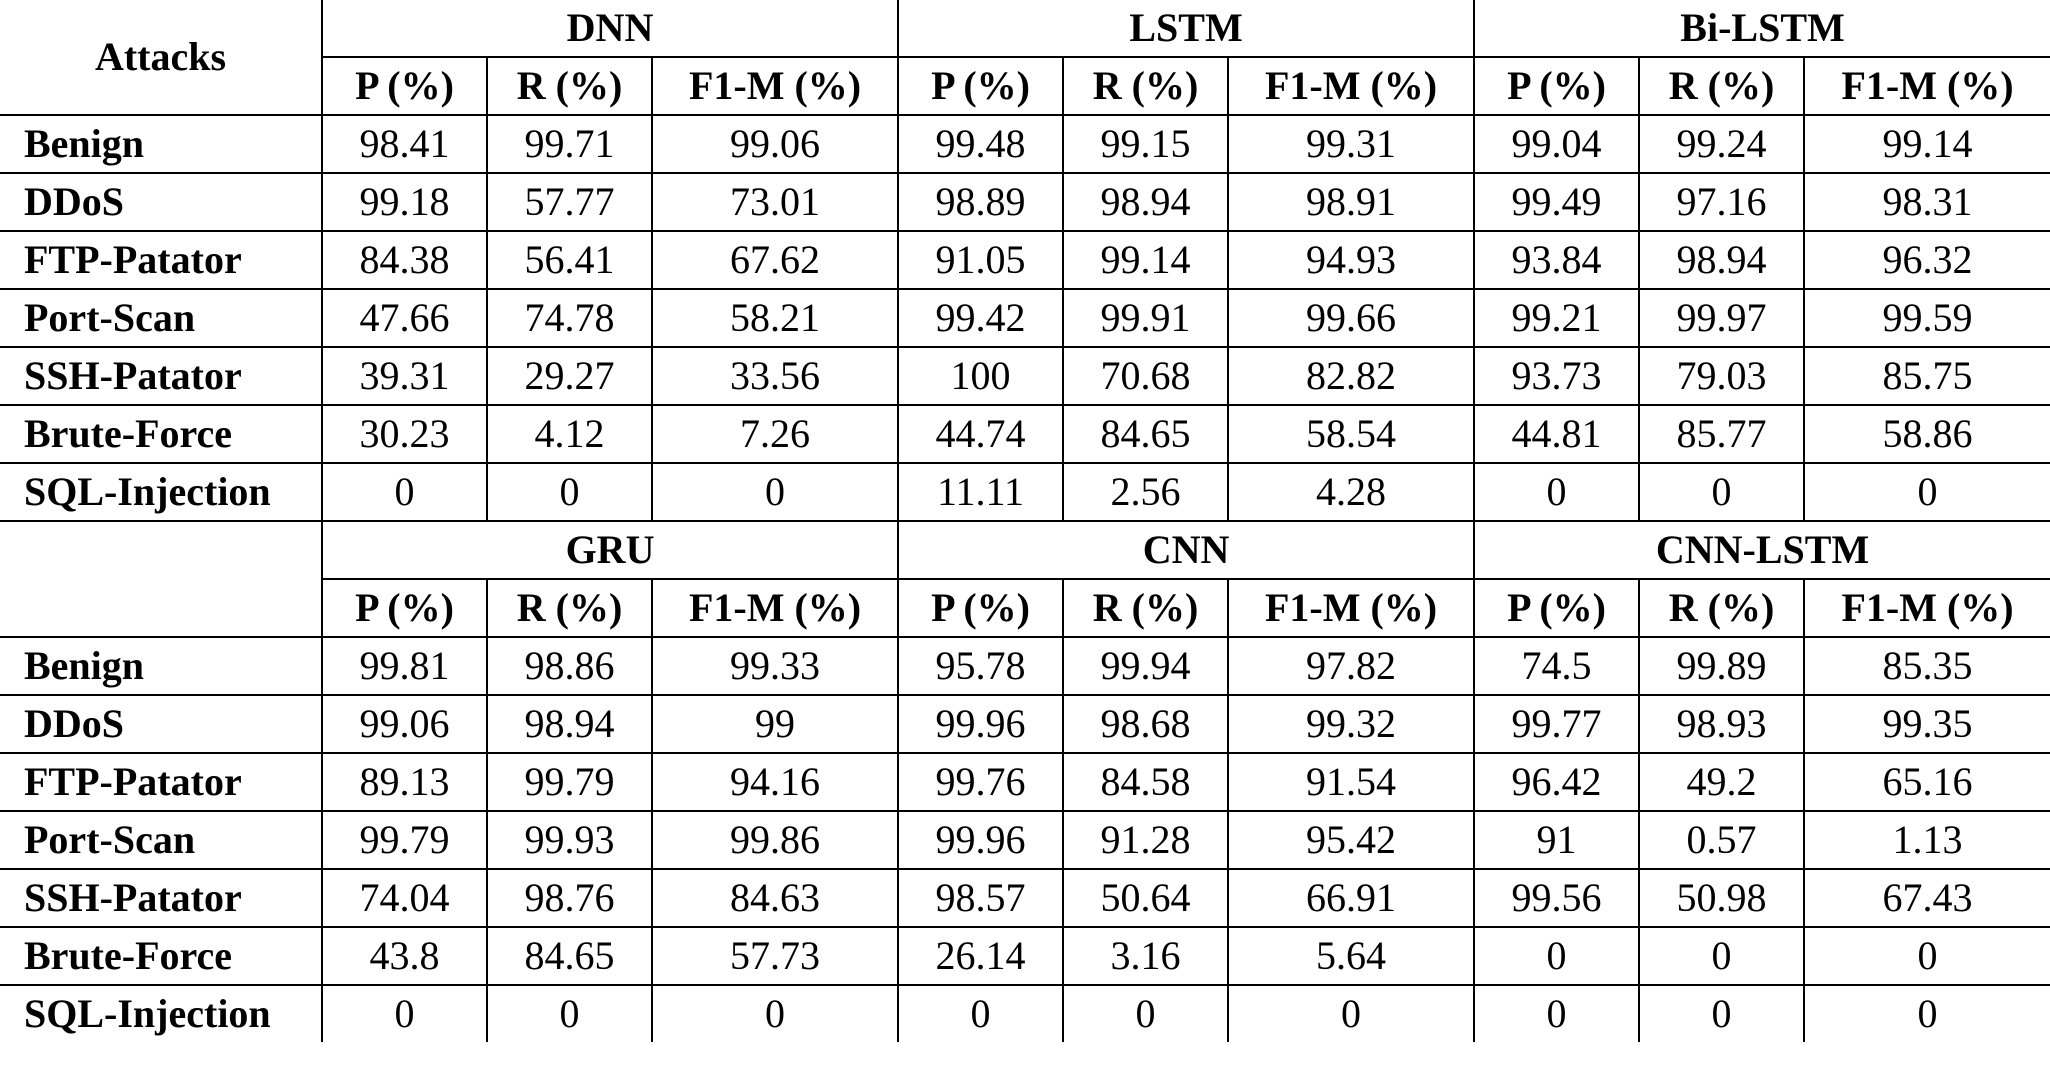 The height and width of the screenshot is (1071, 2050). Describe the element at coordinates (1557, 782) in the screenshot. I see `value-cell: 96.42` at that location.